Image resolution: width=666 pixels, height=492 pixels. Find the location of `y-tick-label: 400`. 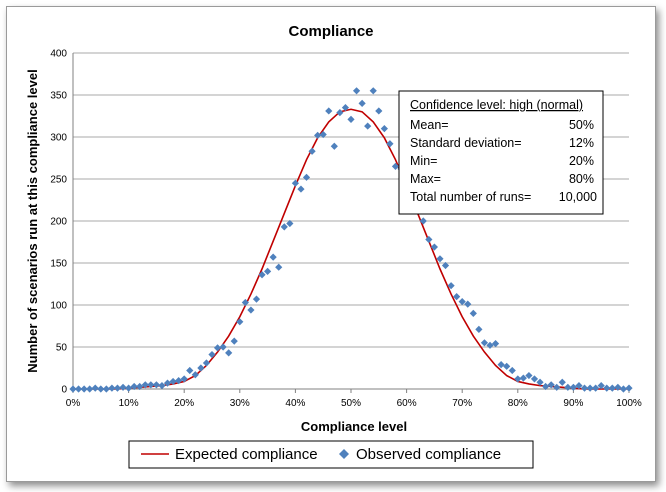

y-tick-label: 400 is located at coordinates (58, 54).